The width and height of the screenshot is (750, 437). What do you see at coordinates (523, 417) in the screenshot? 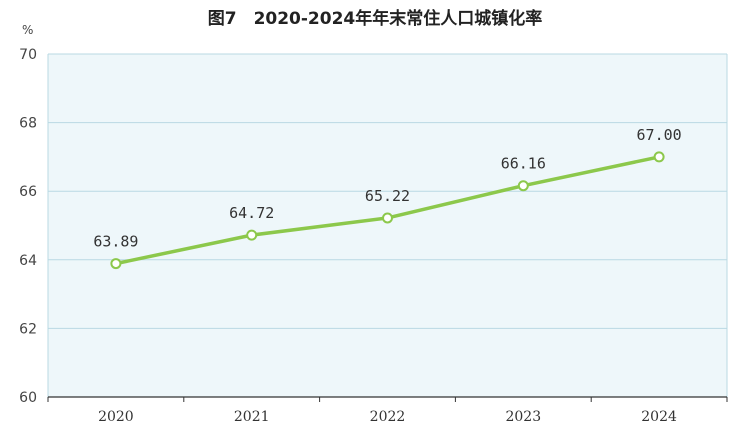
I see `x-tick-label-2023: 2023` at bounding box center [523, 417].